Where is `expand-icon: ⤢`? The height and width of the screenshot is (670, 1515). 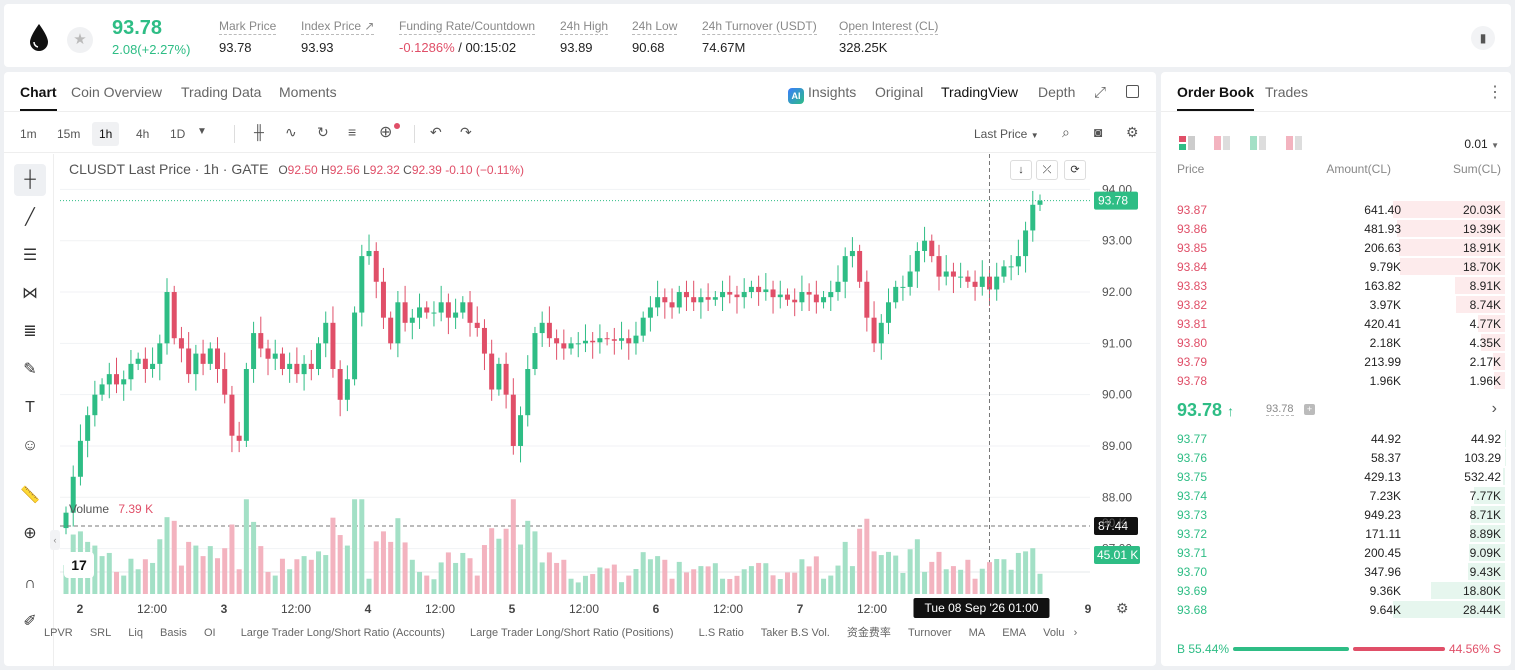
expand-icon: ⤢ is located at coordinates (1100, 92).